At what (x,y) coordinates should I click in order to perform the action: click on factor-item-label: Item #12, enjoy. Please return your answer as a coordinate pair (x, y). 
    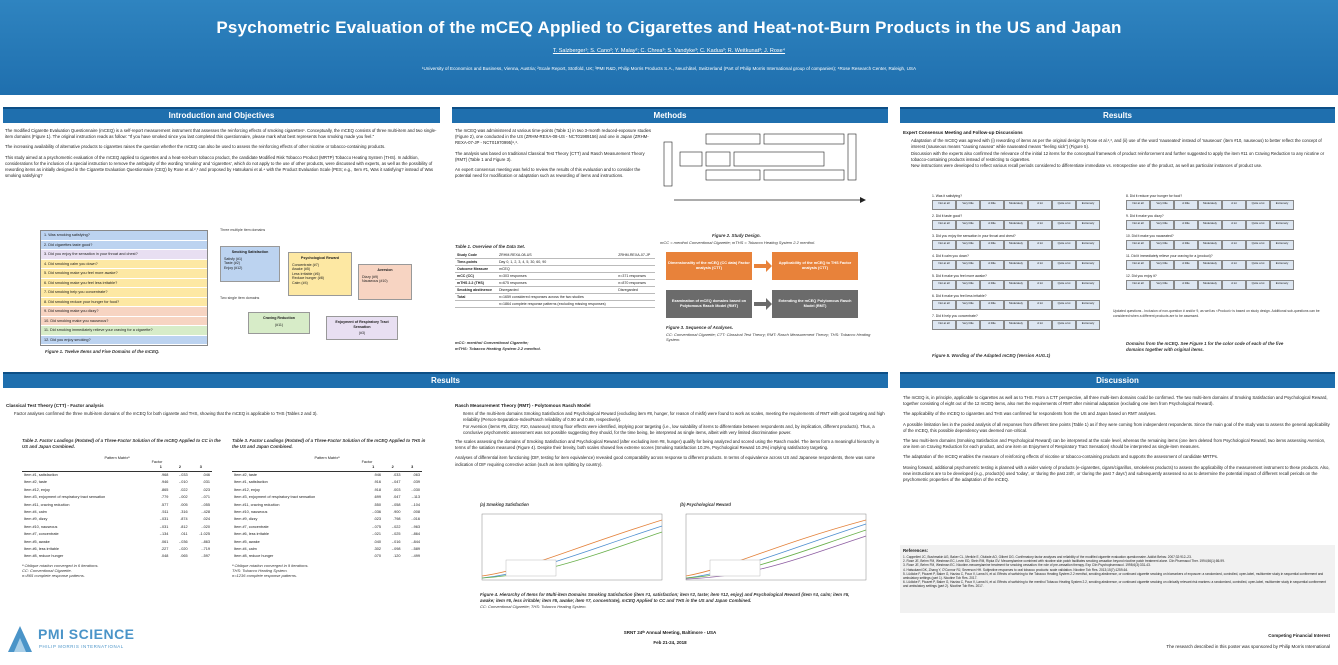
    Looking at the image, I should click on (37, 489).